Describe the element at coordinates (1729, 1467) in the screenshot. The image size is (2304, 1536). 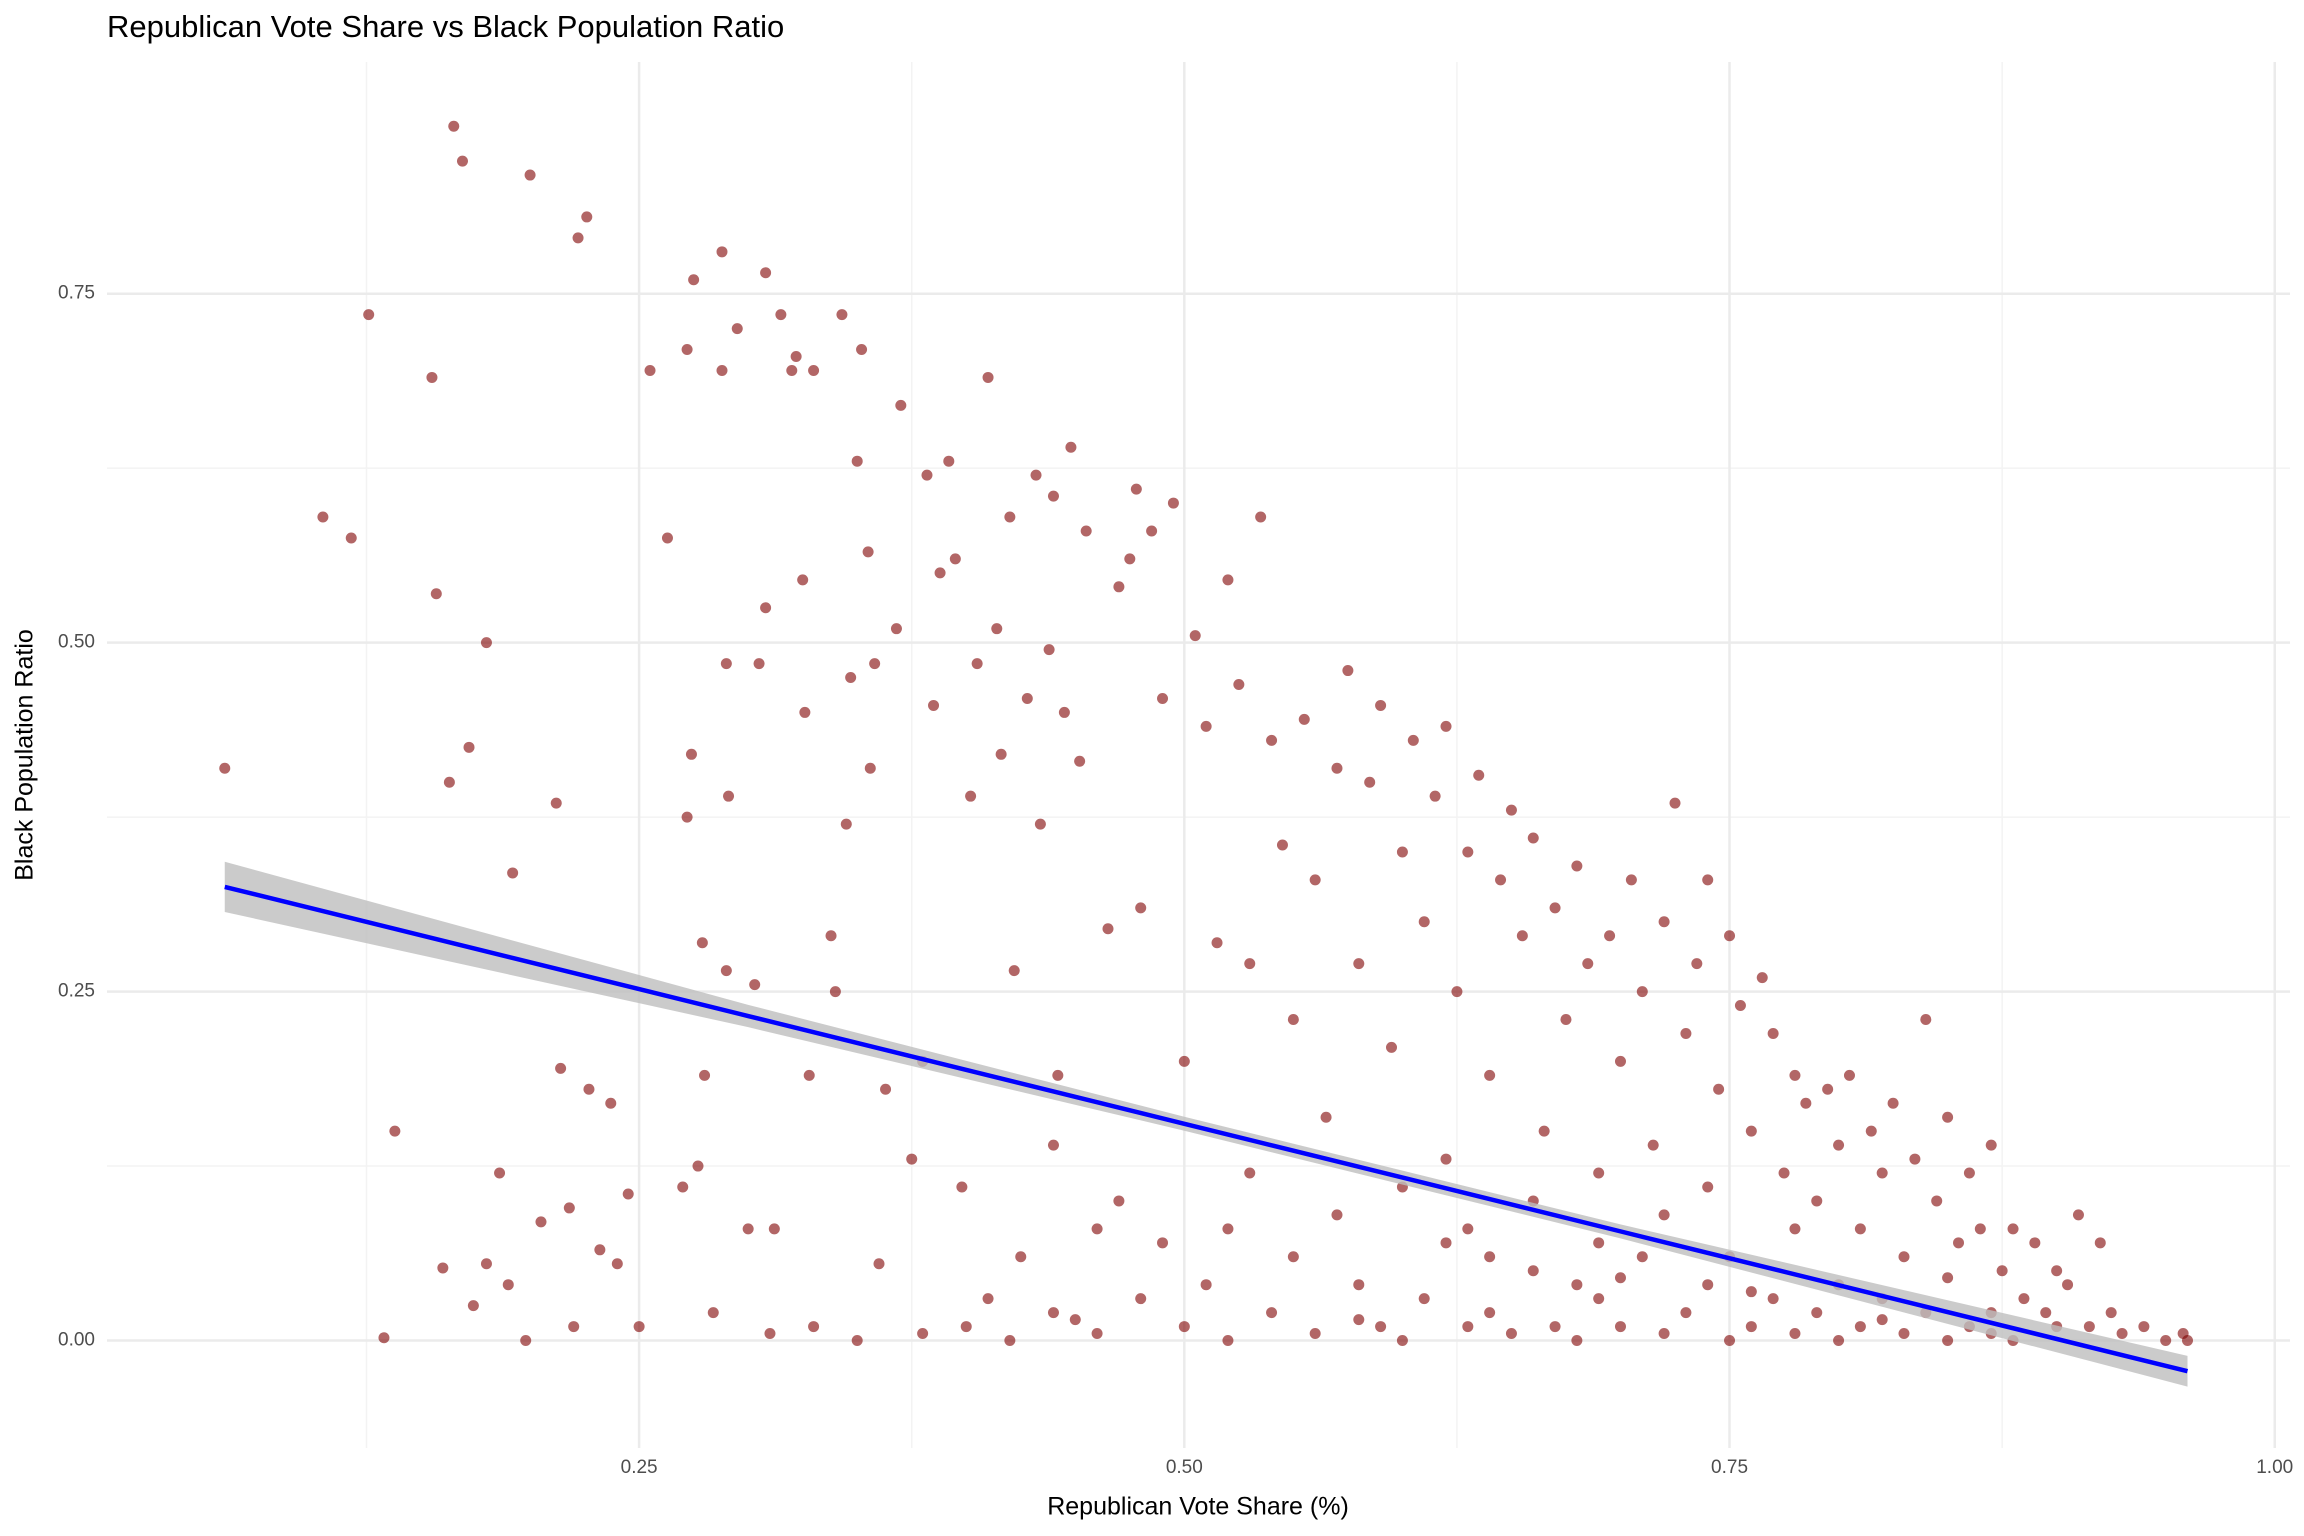
I see `x-tick-label: 0.75` at that location.